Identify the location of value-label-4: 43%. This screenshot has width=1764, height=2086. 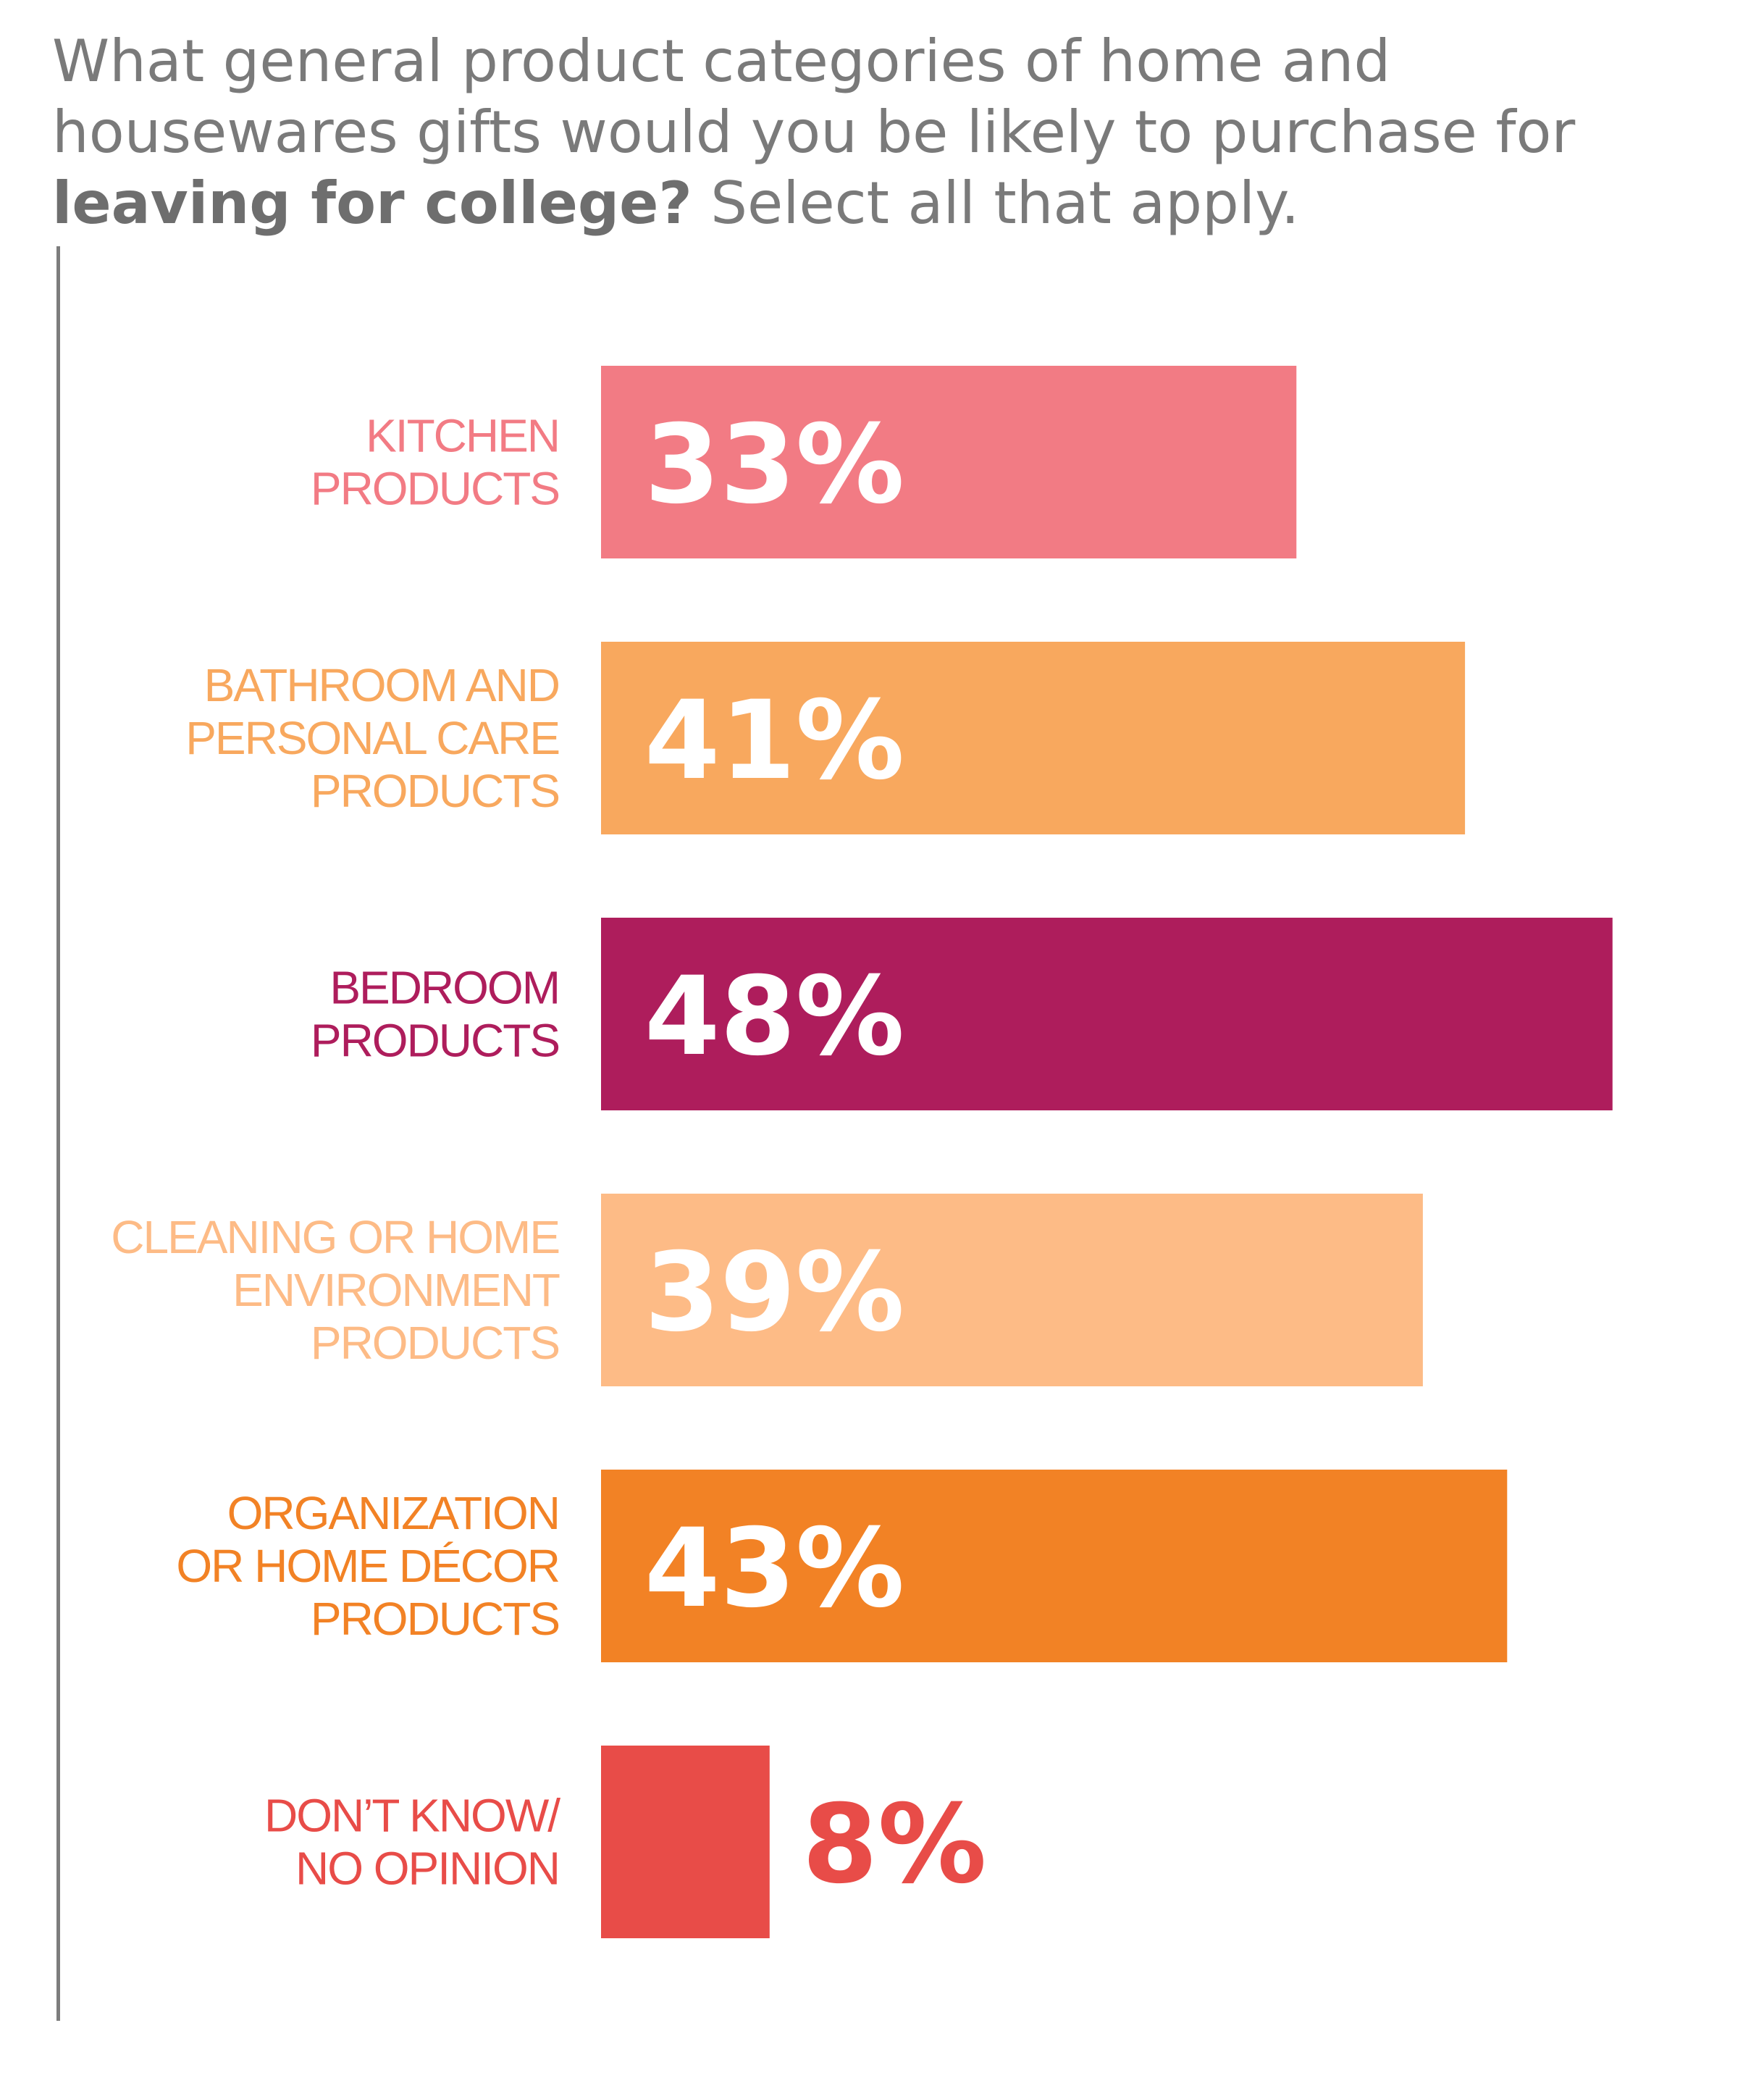
(774, 1569).